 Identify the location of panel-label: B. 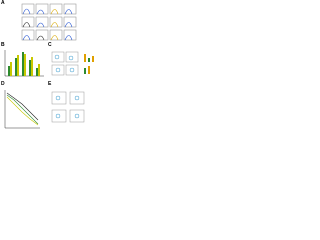
(3, 45).